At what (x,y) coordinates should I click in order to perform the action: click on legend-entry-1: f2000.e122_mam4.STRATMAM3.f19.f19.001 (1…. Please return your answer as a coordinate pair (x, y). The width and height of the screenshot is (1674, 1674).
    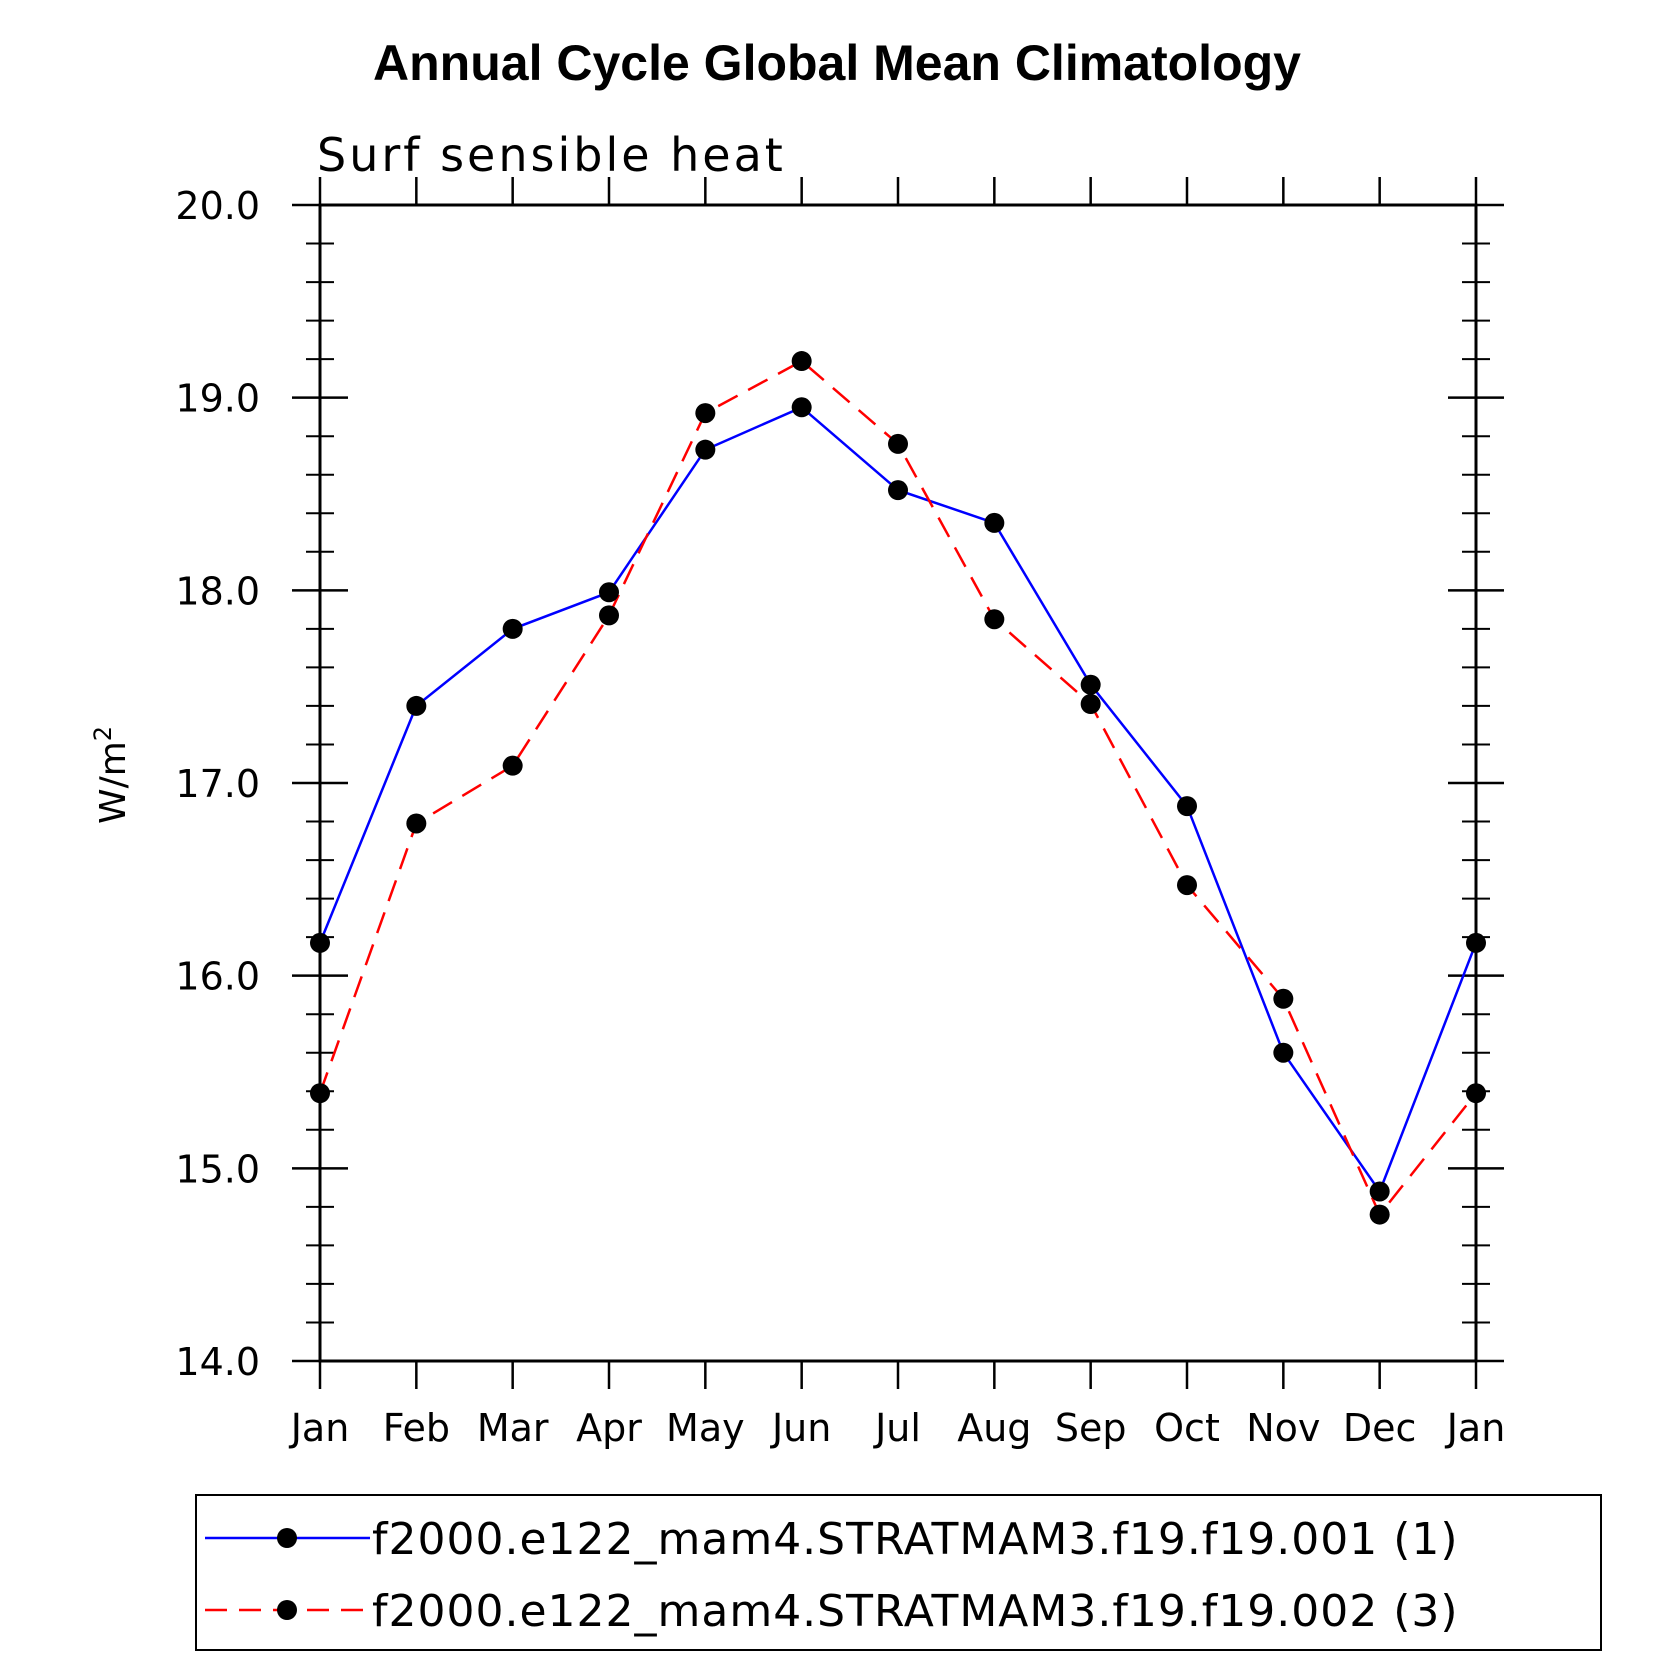
    Looking at the image, I should click on (832, 1539).